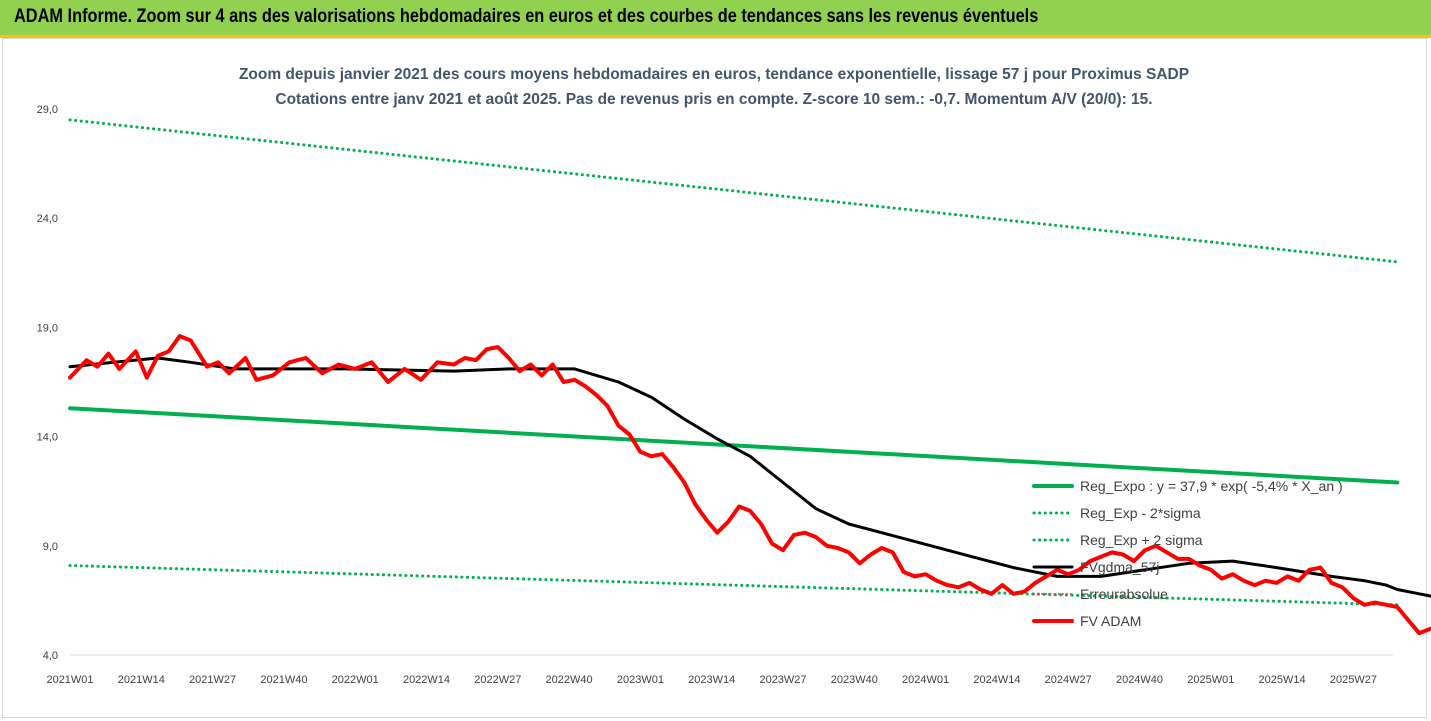 Image resolution: width=1431 pixels, height=721 pixels. What do you see at coordinates (1068, 680) in the screenshot?
I see `x-tick-label: 2024W27` at bounding box center [1068, 680].